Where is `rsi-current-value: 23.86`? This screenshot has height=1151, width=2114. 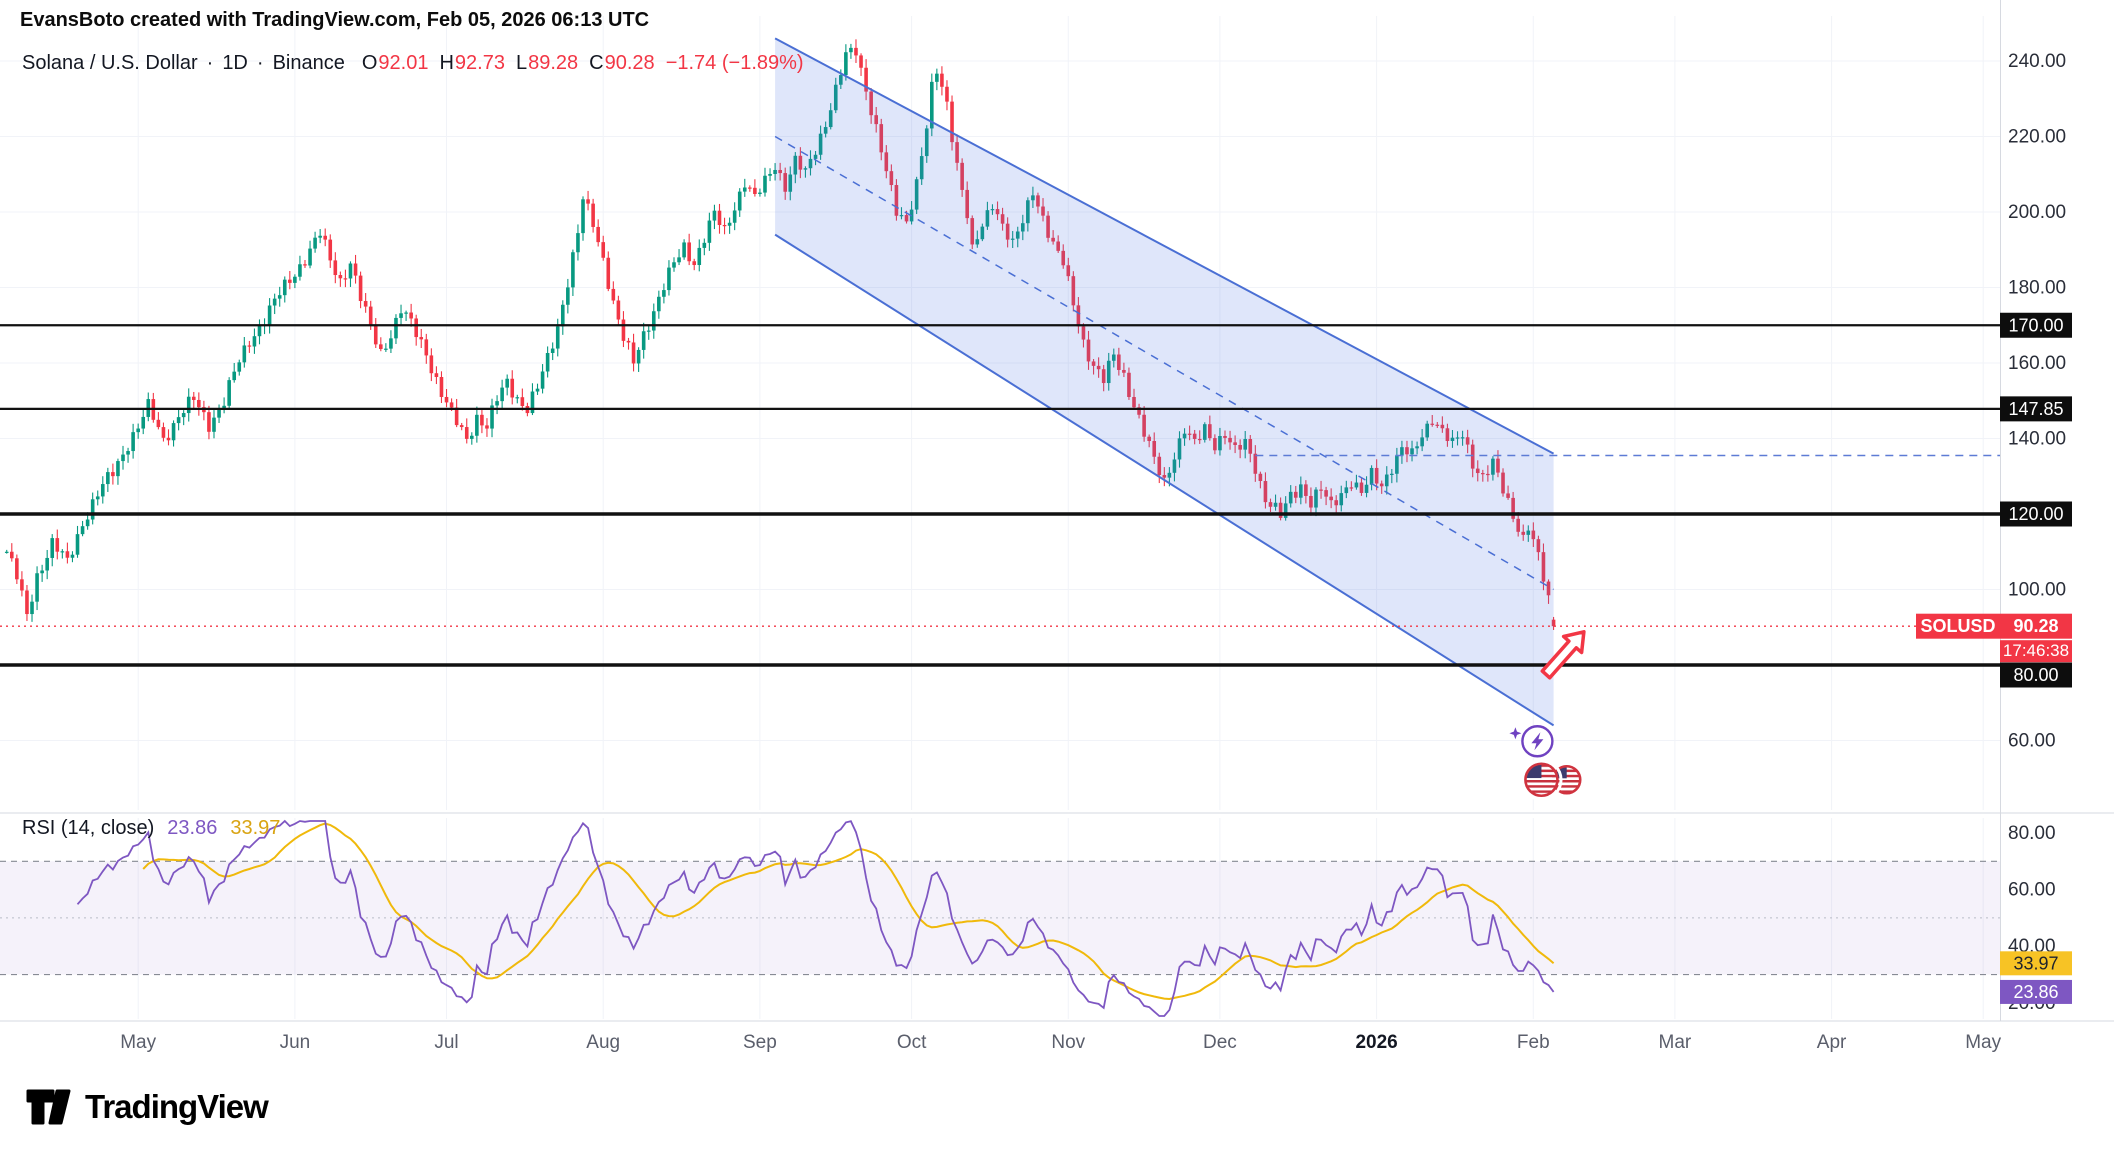
rsi-current-value: 23.86 is located at coordinates (192, 828).